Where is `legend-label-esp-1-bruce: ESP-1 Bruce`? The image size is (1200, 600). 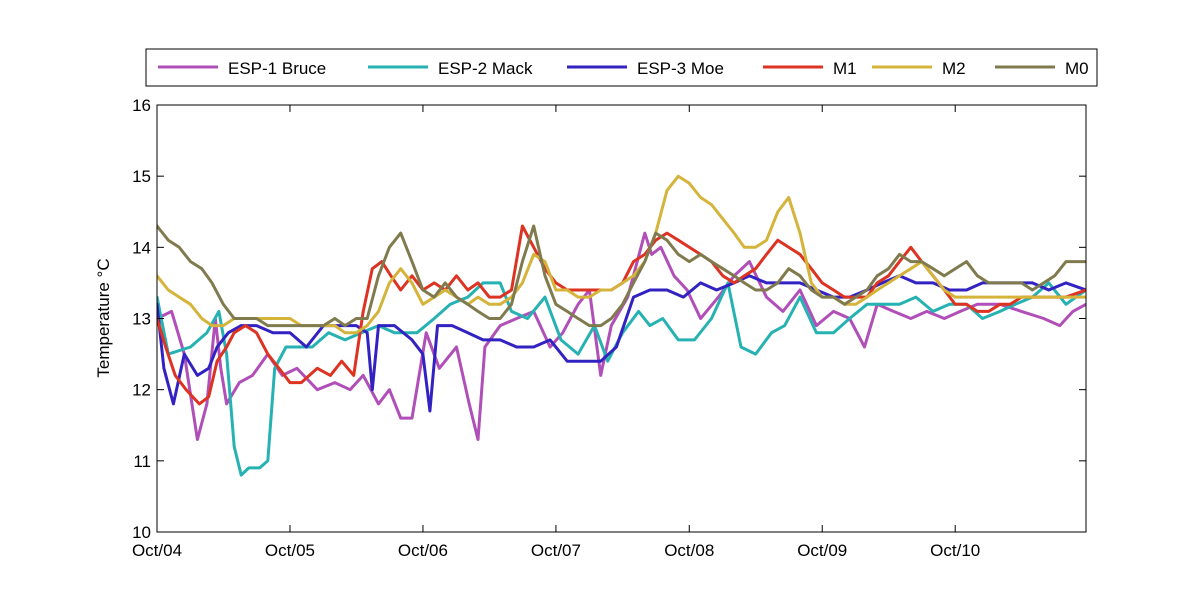
legend-label-esp-1-bruce: ESP-1 Bruce is located at coordinates (277, 68).